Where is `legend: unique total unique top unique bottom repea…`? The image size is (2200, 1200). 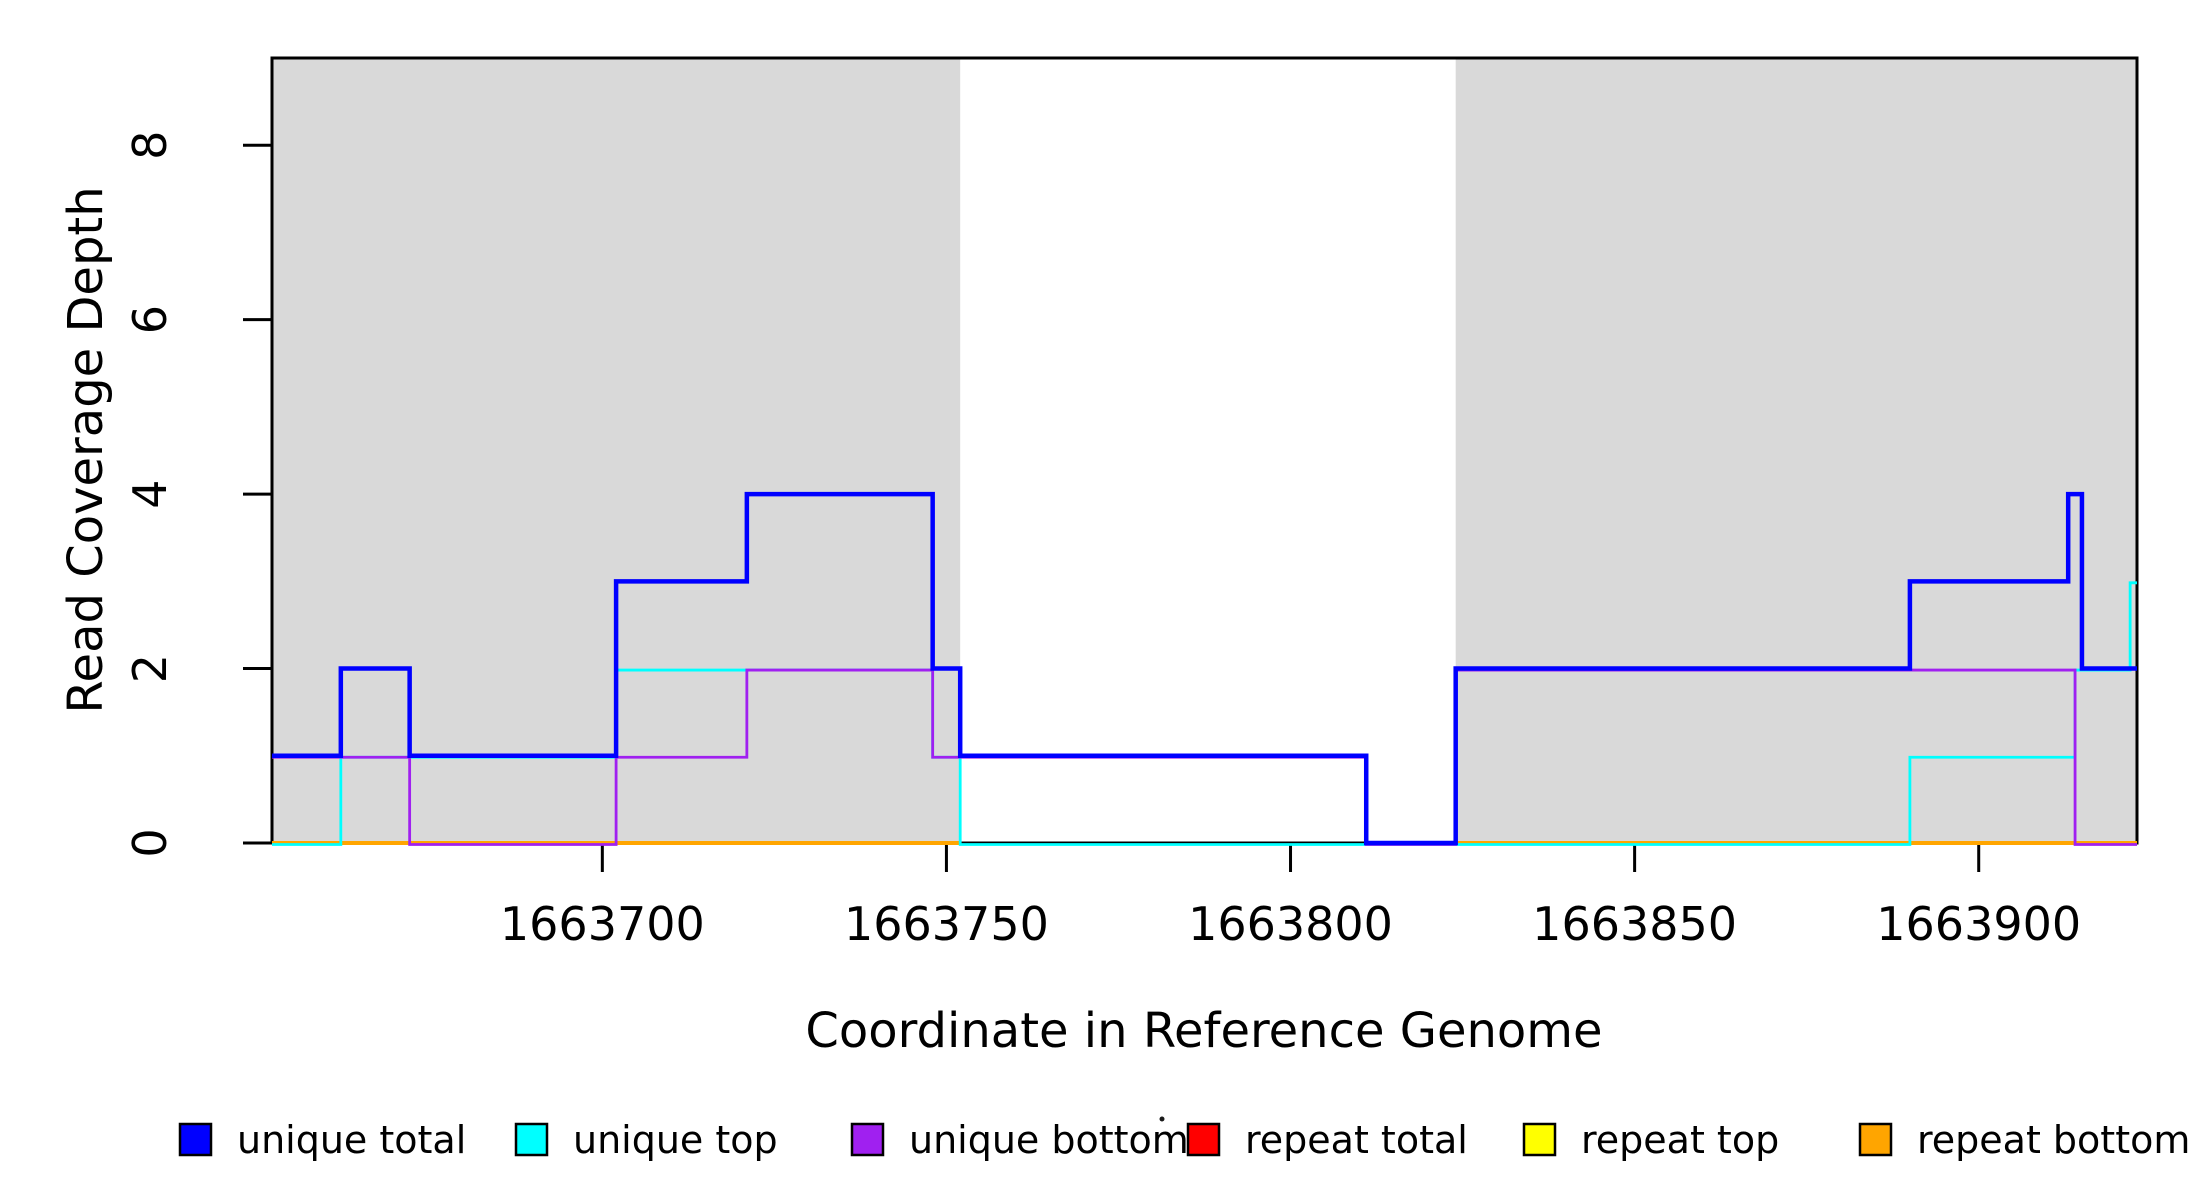 legend: unique total unique top unique bottom repea… is located at coordinates (1184, 1140).